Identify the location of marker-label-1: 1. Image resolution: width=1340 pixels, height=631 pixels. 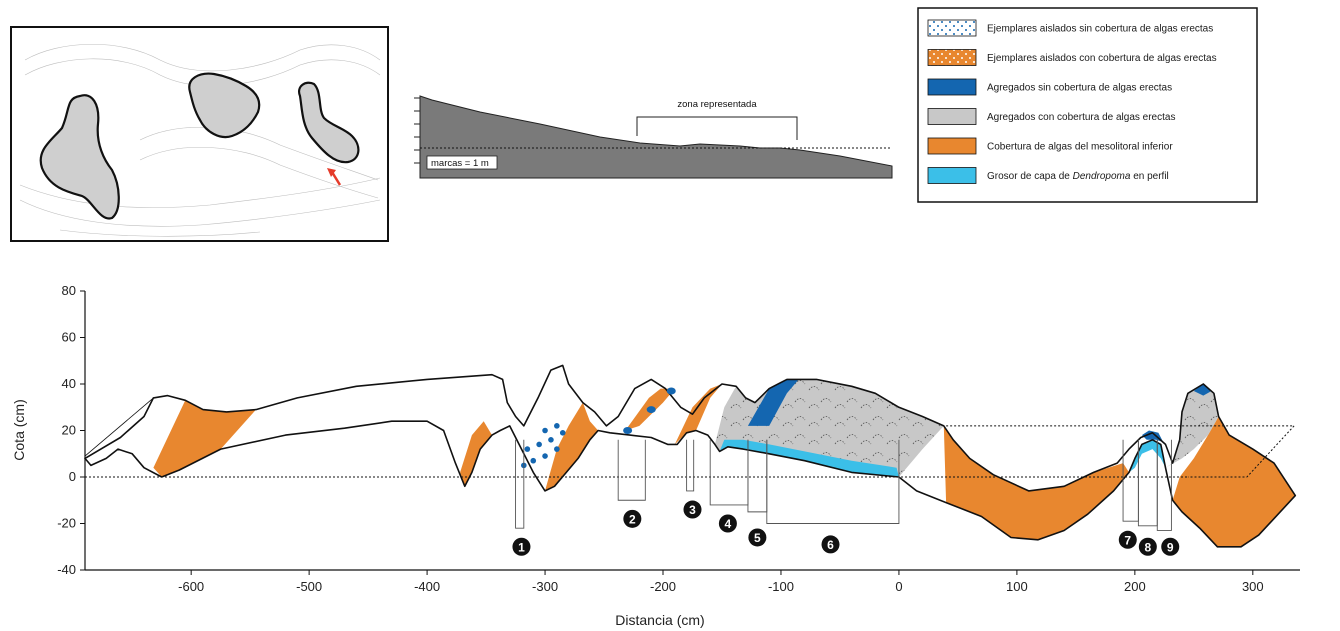
(521, 547).